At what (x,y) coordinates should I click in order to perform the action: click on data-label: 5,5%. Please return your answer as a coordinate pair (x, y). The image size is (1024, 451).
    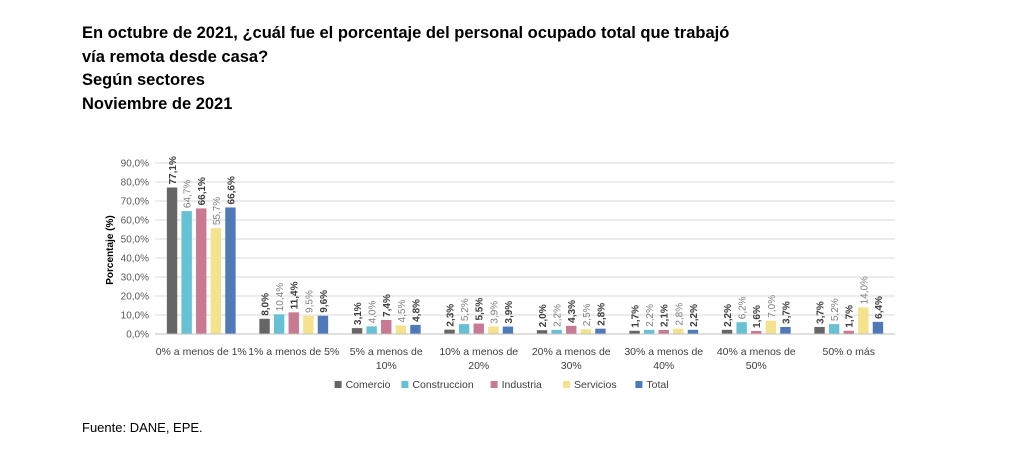
    Looking at the image, I should click on (480, 309).